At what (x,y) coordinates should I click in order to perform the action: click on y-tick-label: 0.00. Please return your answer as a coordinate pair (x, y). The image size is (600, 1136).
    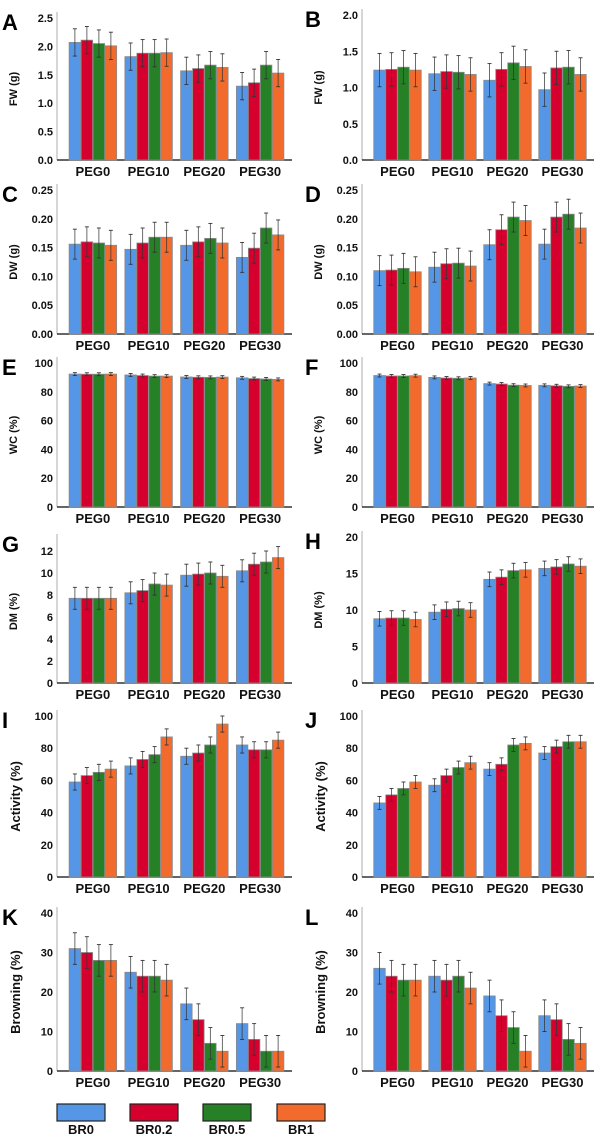
    Looking at the image, I should click on (42, 335).